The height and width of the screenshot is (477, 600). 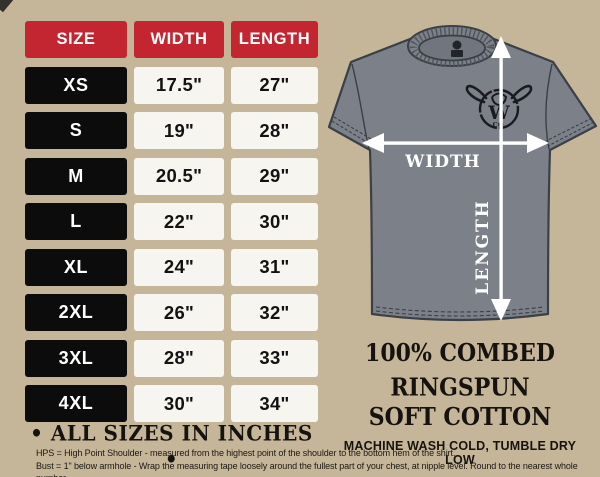 I want to click on bull-head, so click(x=499, y=99).